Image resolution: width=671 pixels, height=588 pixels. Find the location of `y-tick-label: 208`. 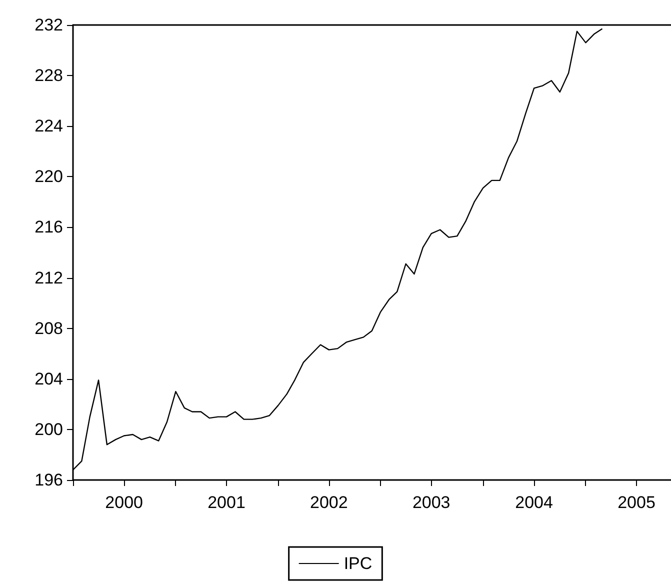

y-tick-label: 208 is located at coordinates (48, 328).